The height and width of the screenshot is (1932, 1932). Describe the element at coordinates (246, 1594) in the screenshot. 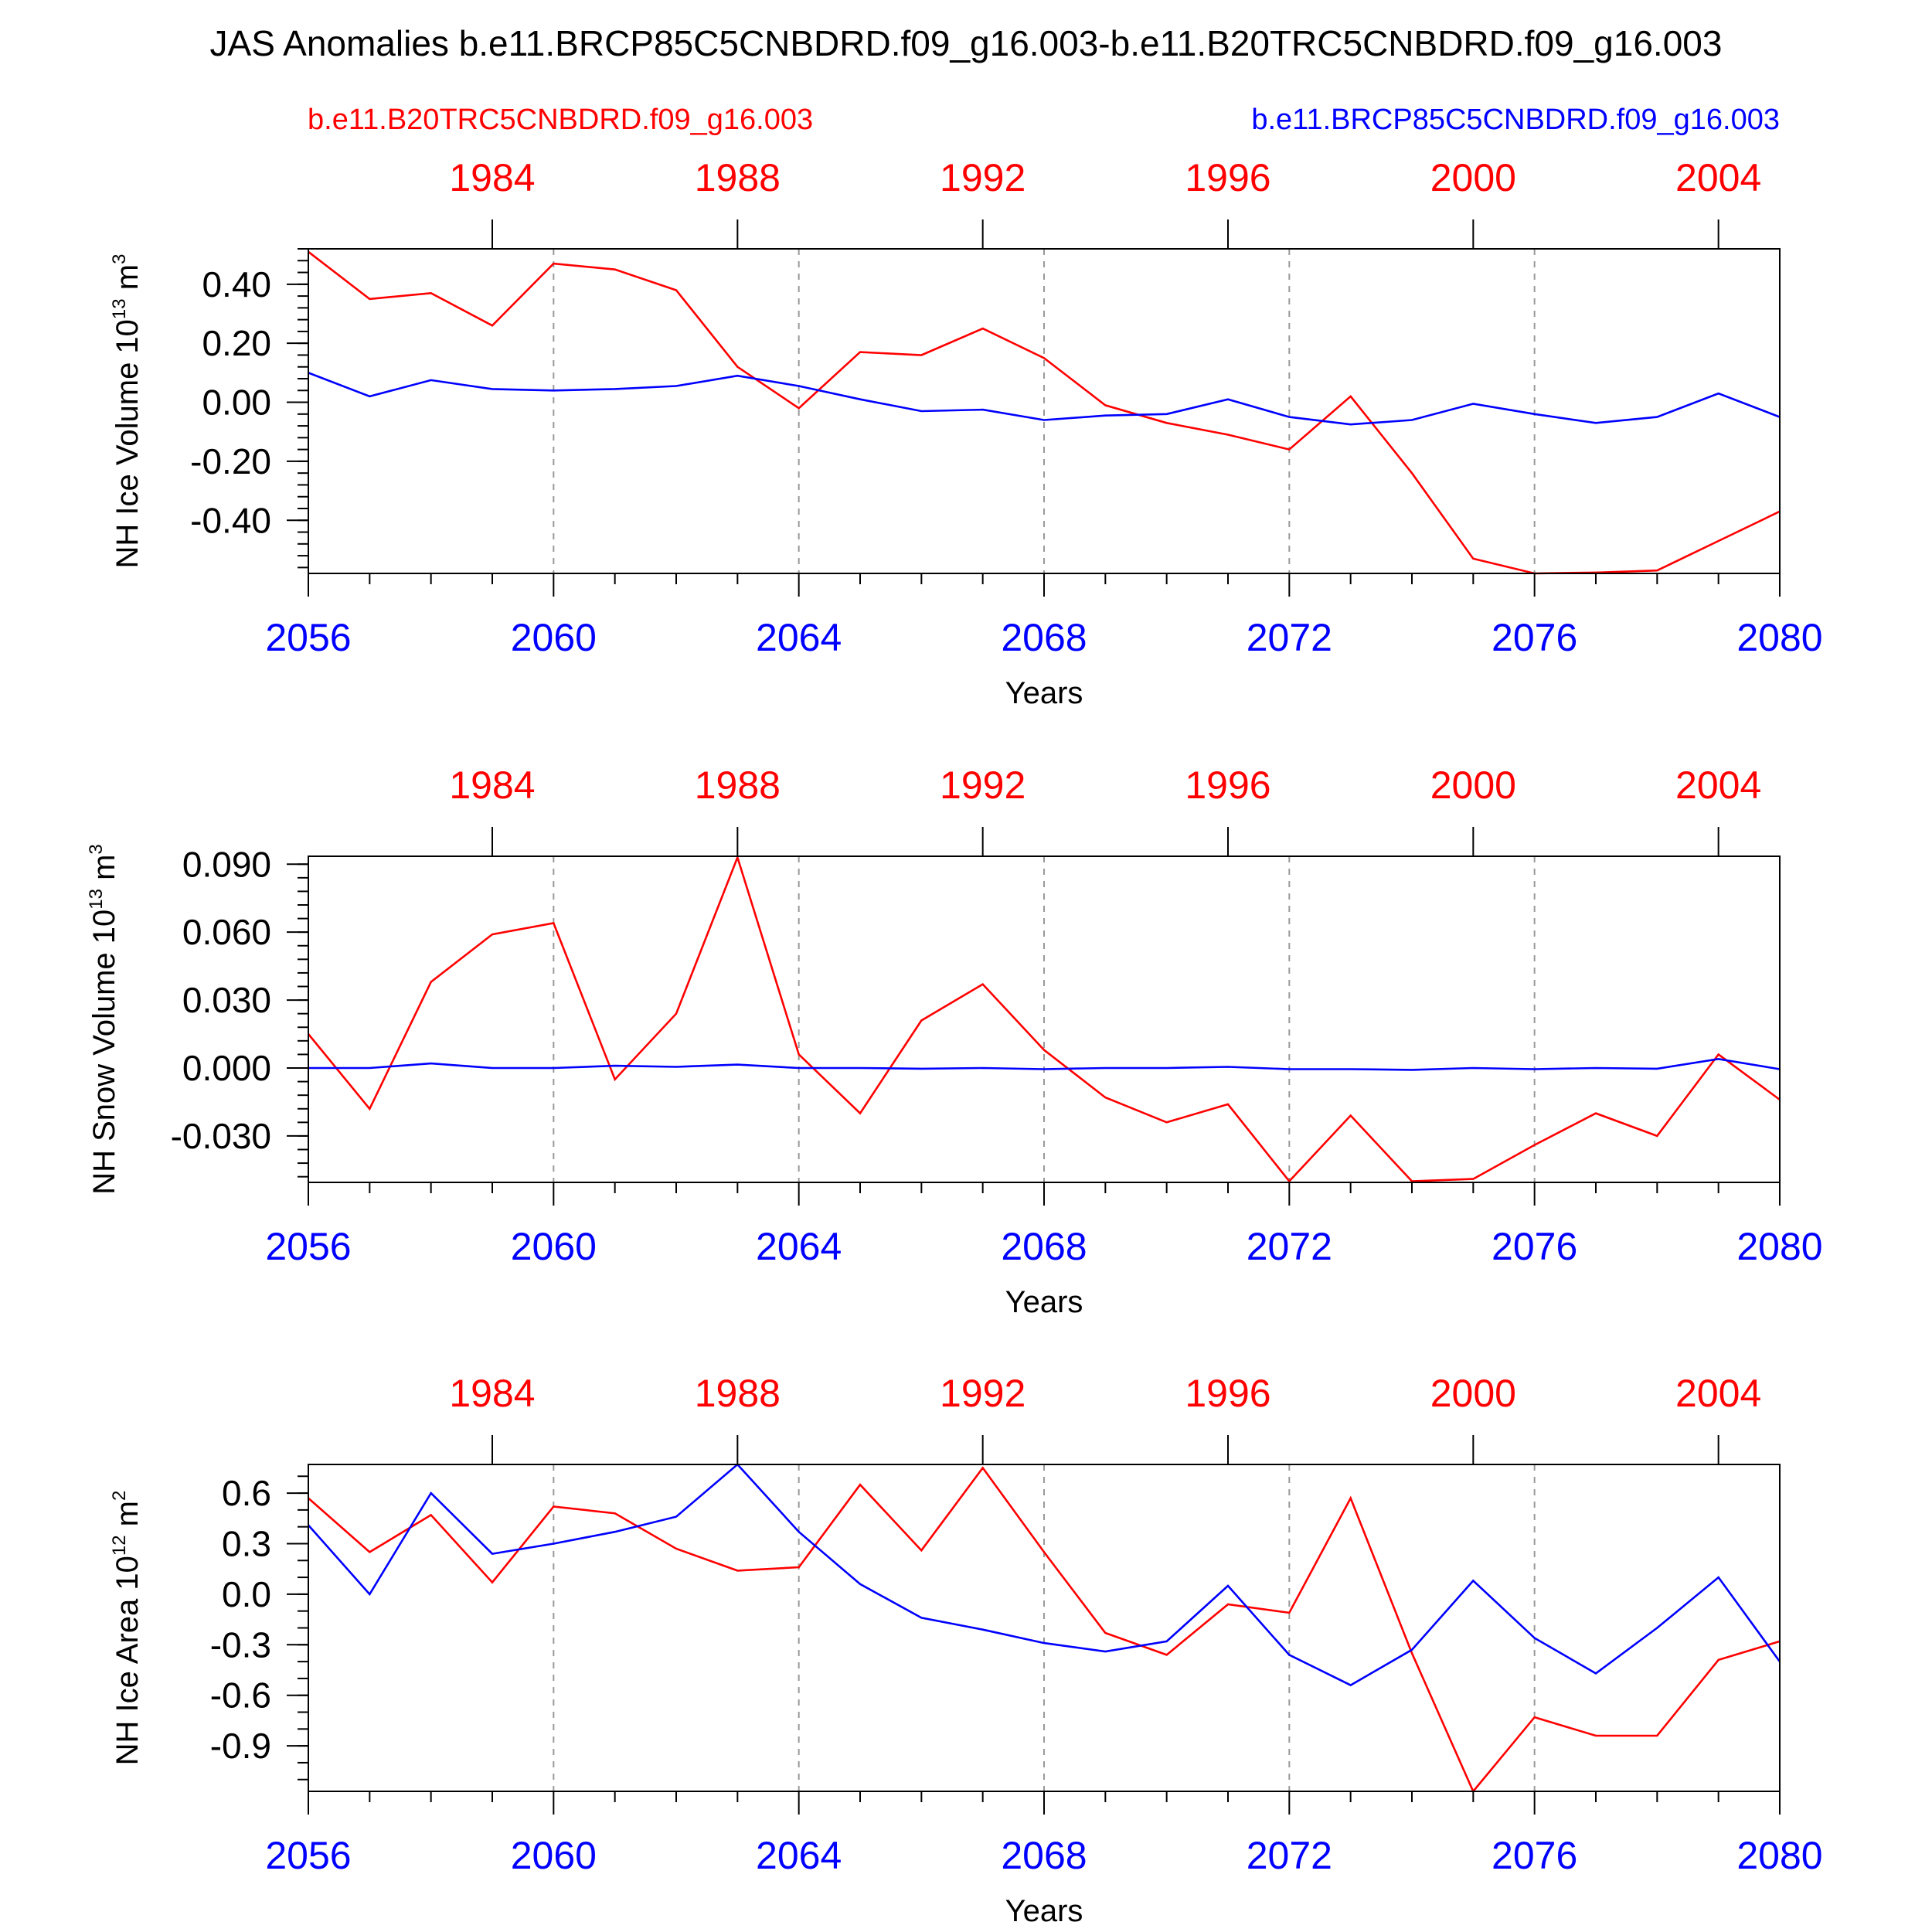

I see `y-tick-label: 0.0` at that location.